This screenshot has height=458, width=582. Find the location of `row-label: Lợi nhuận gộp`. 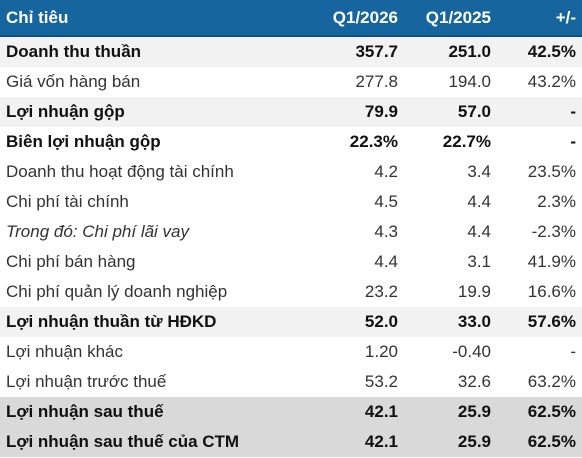

row-label: Lợi nhuận gộp is located at coordinates (155, 112).